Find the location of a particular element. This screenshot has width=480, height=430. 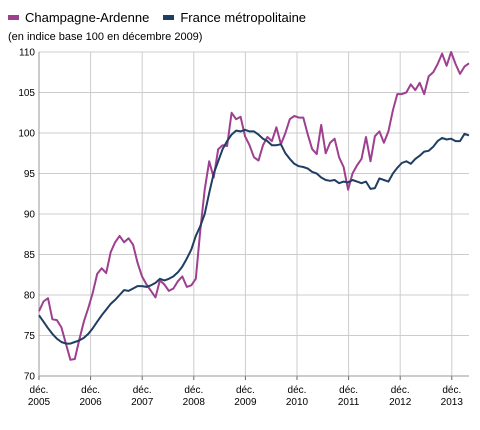

x-tick-label-month-8: déc. is located at coordinates (451, 390).